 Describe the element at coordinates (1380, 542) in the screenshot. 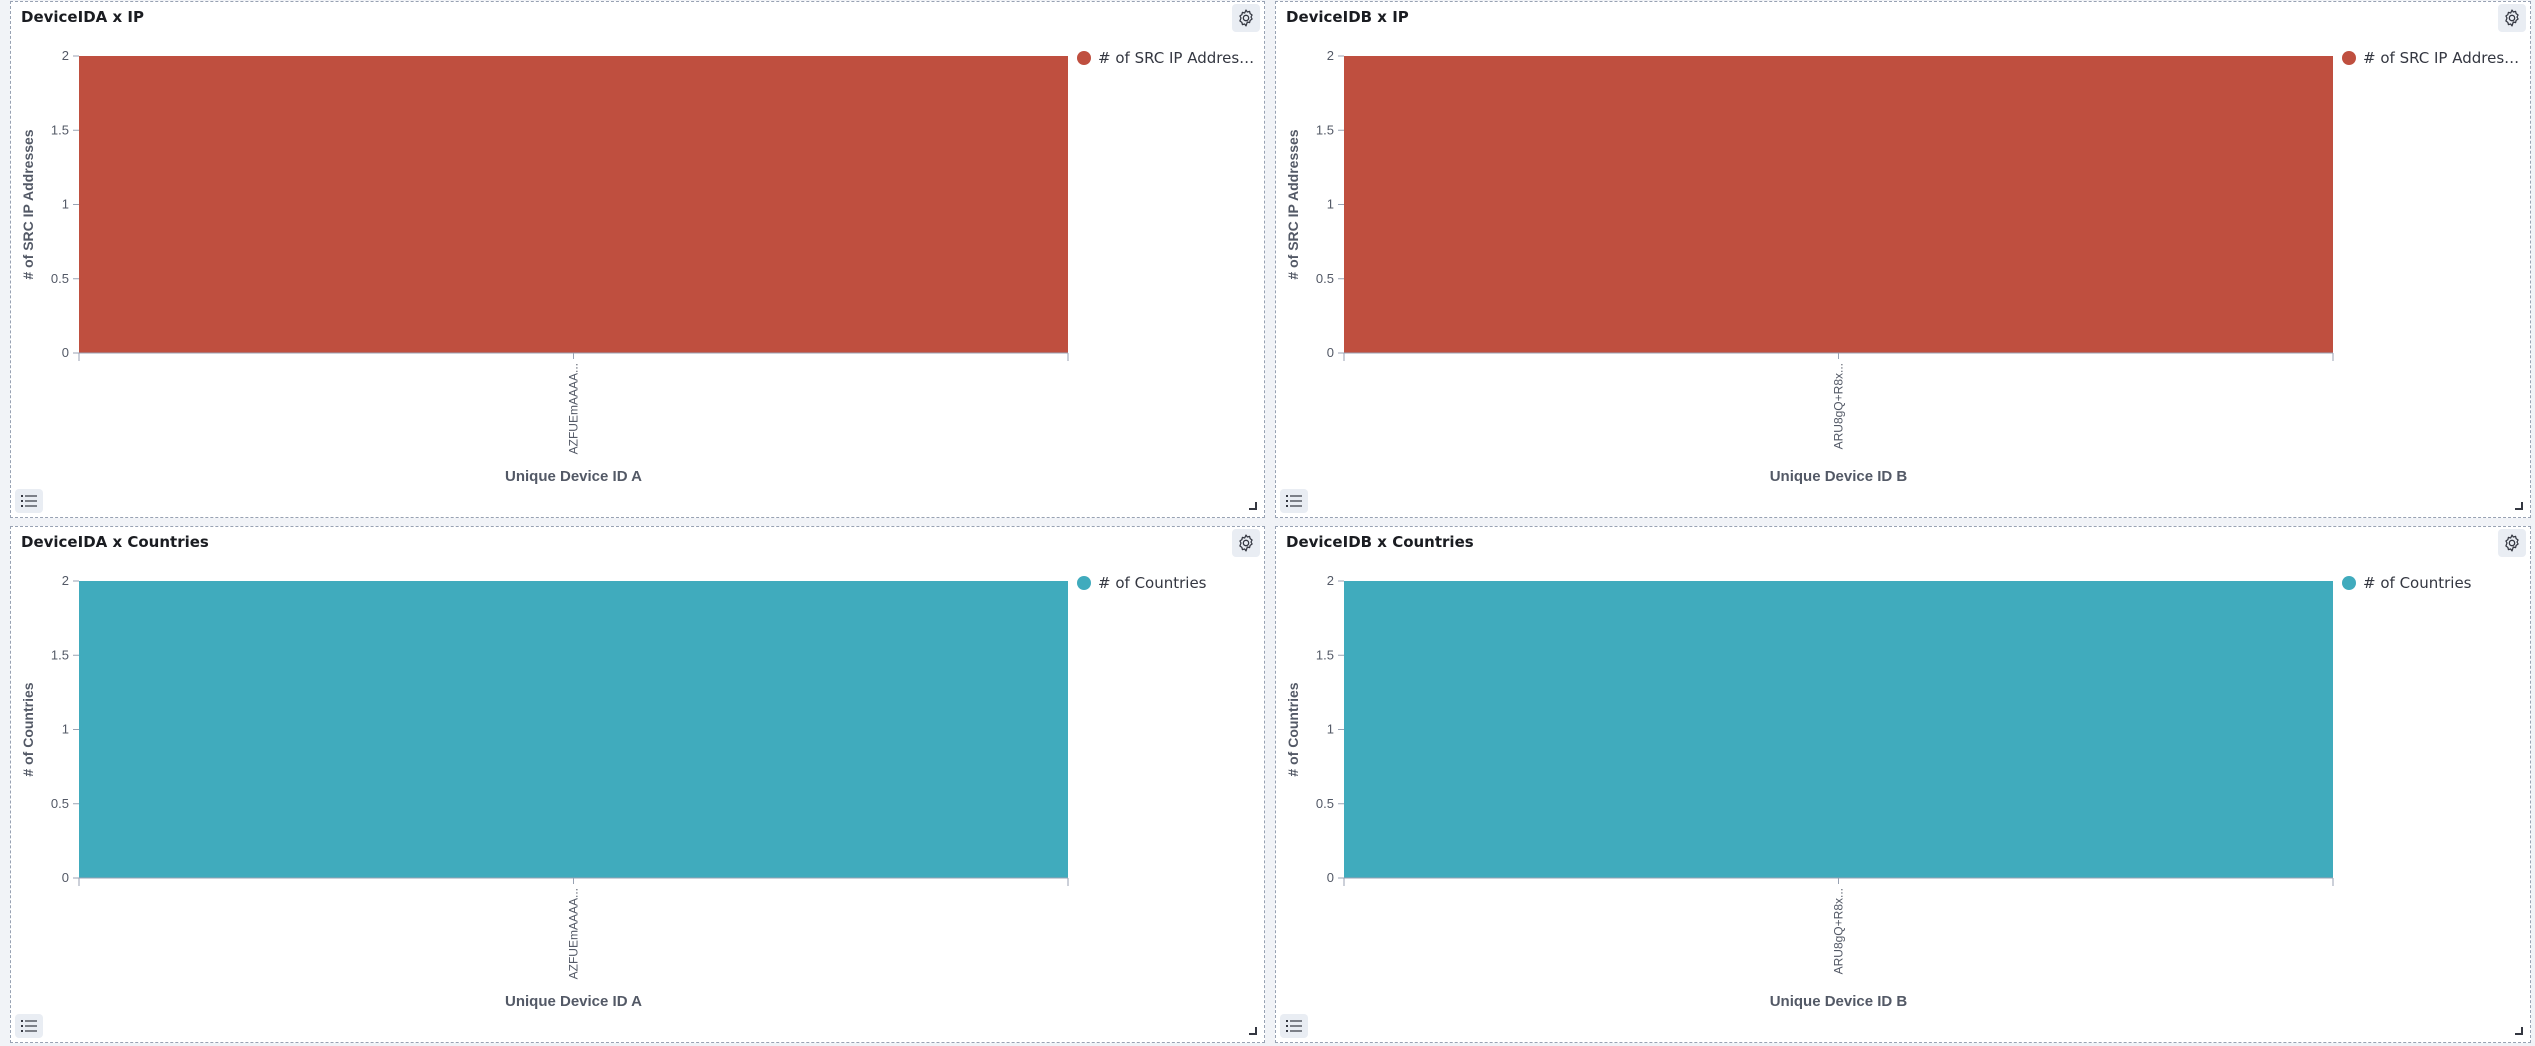

I see `panel-title: DeviceIDB x Countries` at that location.